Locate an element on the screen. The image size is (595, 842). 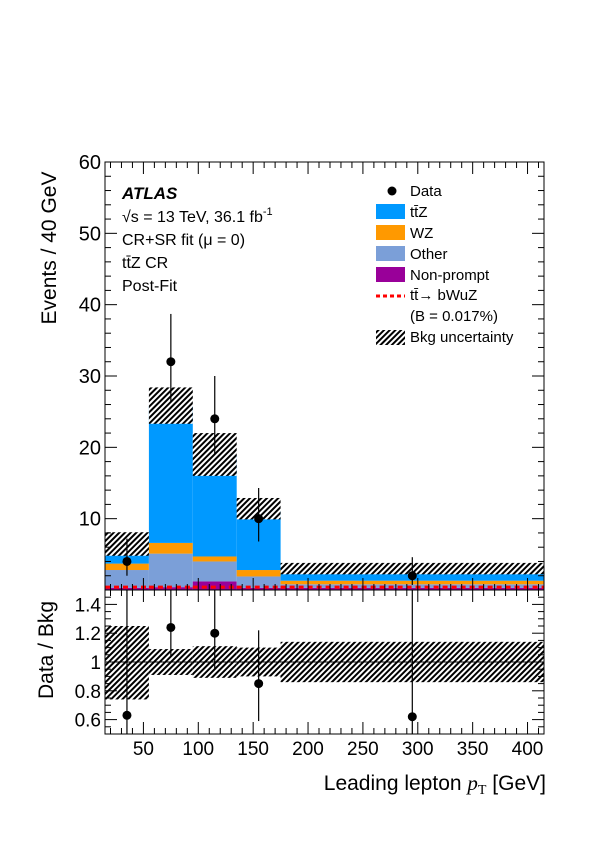
atlas-label: ATLAS is located at coordinates (149, 193).